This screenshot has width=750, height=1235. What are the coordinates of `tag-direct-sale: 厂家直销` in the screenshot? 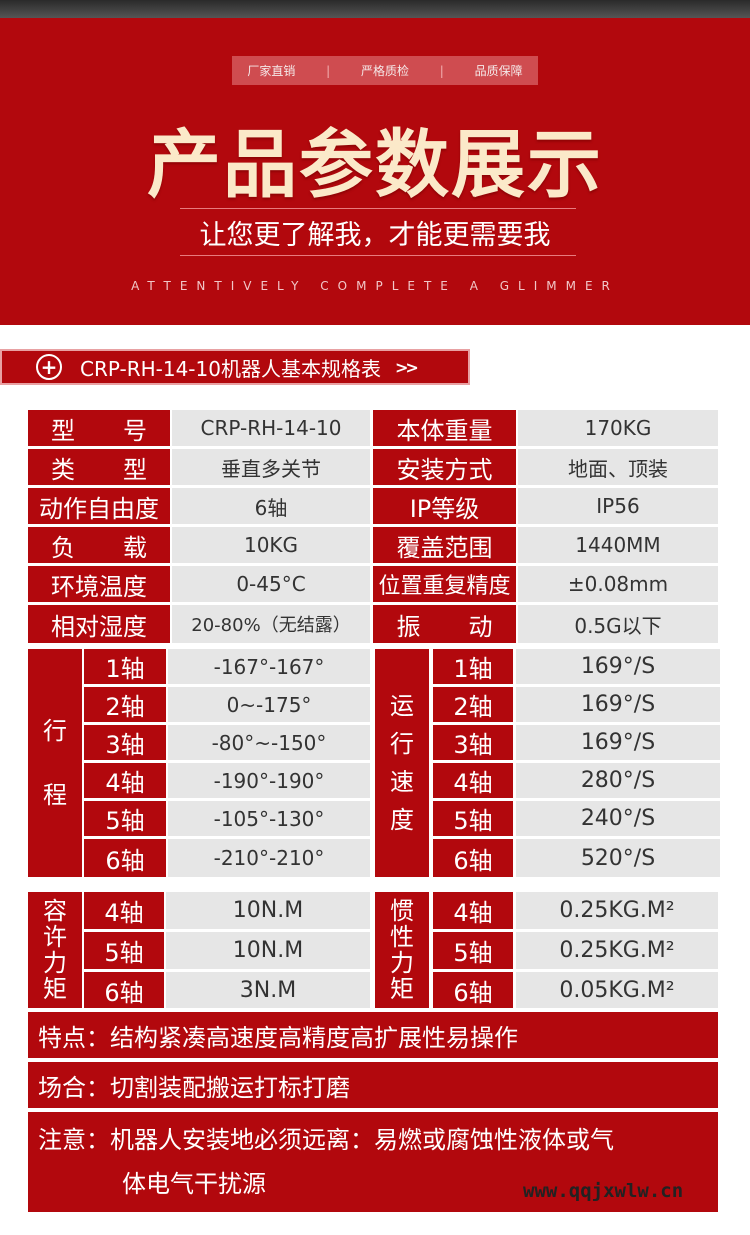 It's located at (271, 71).